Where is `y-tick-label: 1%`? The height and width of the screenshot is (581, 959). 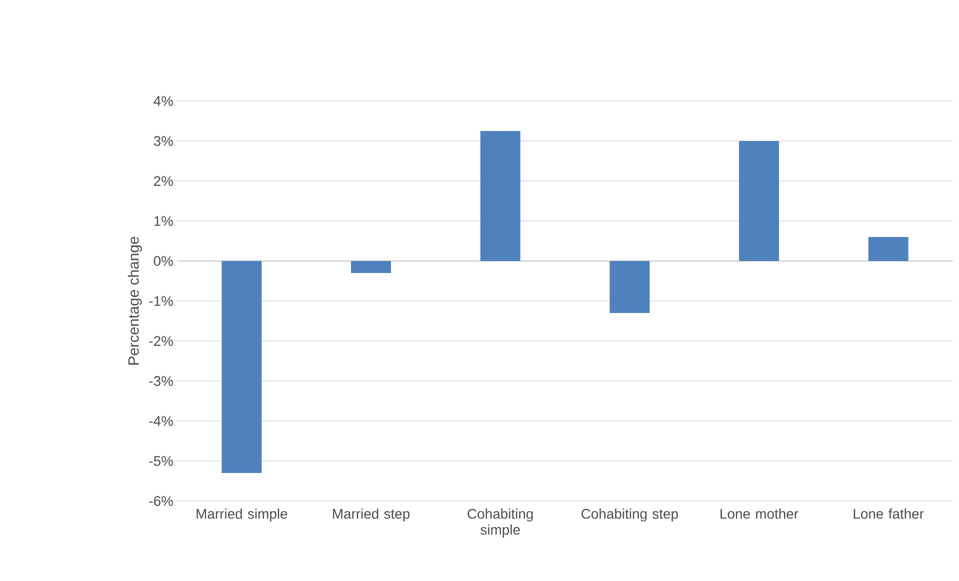 y-tick-label: 1% is located at coordinates (163, 221).